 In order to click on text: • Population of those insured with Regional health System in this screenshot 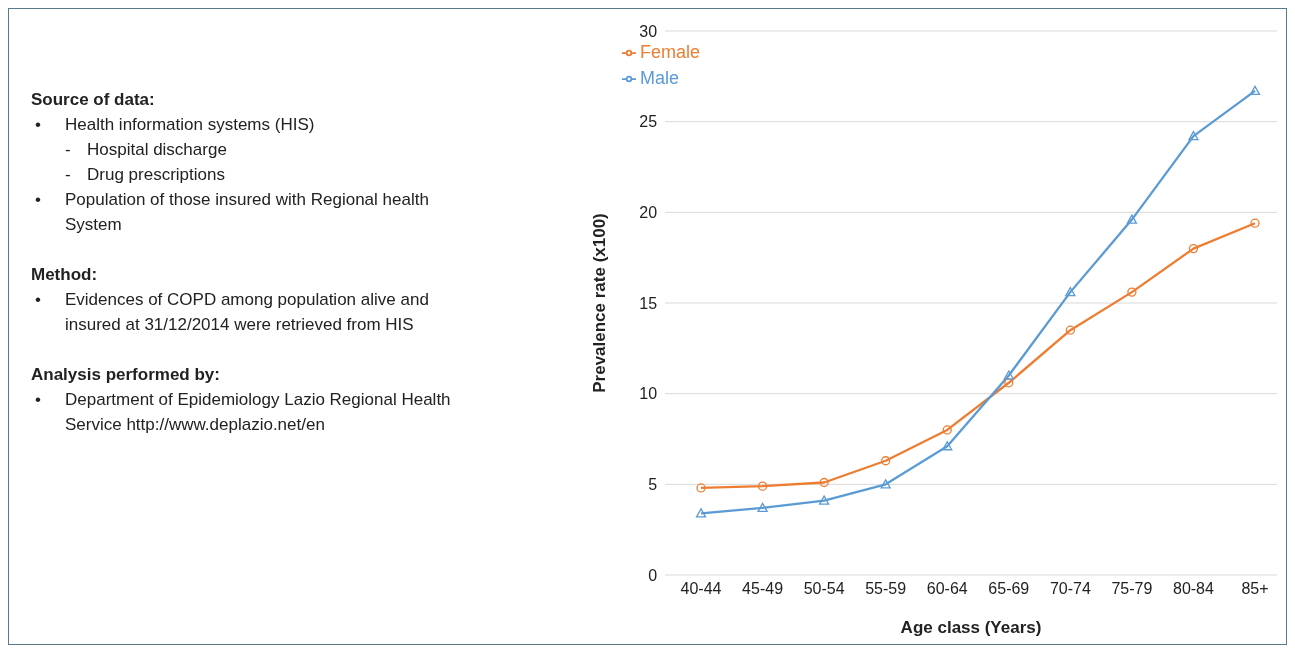, I will do `click(232, 212)`.